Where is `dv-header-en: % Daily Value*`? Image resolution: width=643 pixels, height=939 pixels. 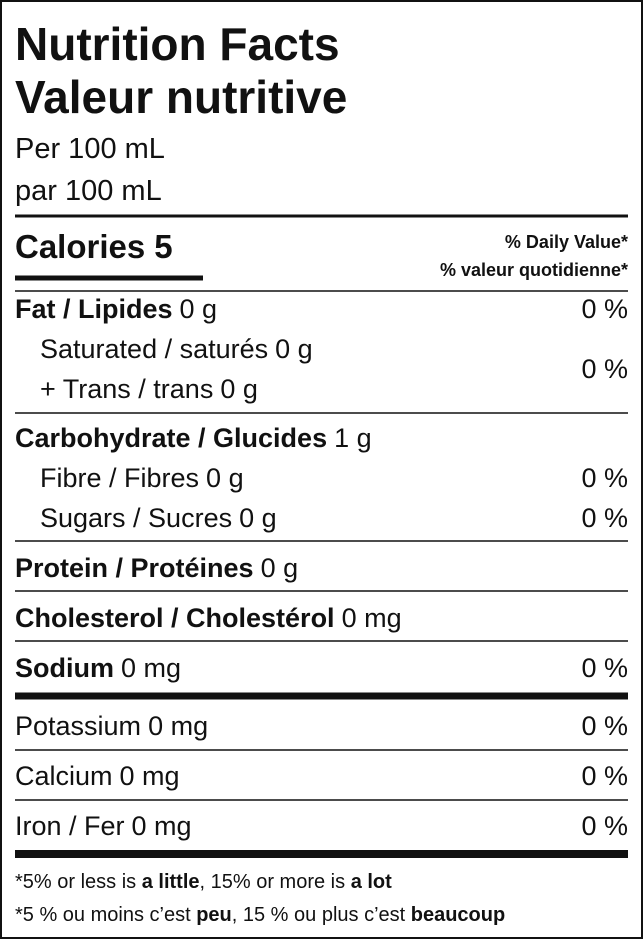
dv-header-en: % Daily Value* is located at coordinates (566, 242).